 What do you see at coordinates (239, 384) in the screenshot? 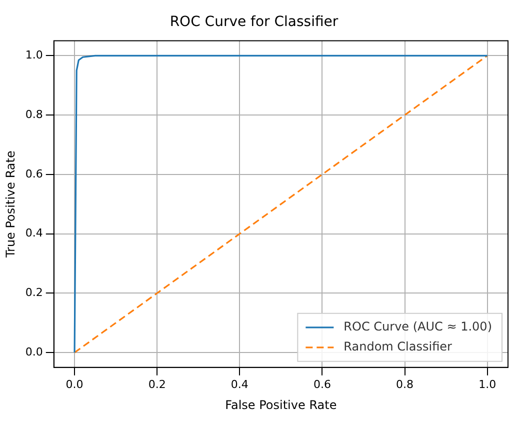
I see `x-tick-label: 0.4` at bounding box center [239, 384].